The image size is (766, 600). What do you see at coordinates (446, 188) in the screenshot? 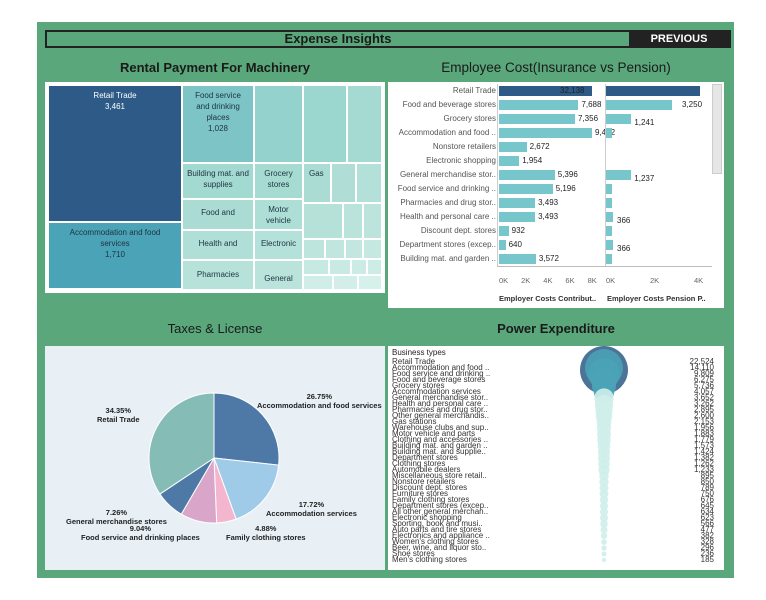
I see `employee-row-label: Food service and drinking ..` at bounding box center [446, 188].